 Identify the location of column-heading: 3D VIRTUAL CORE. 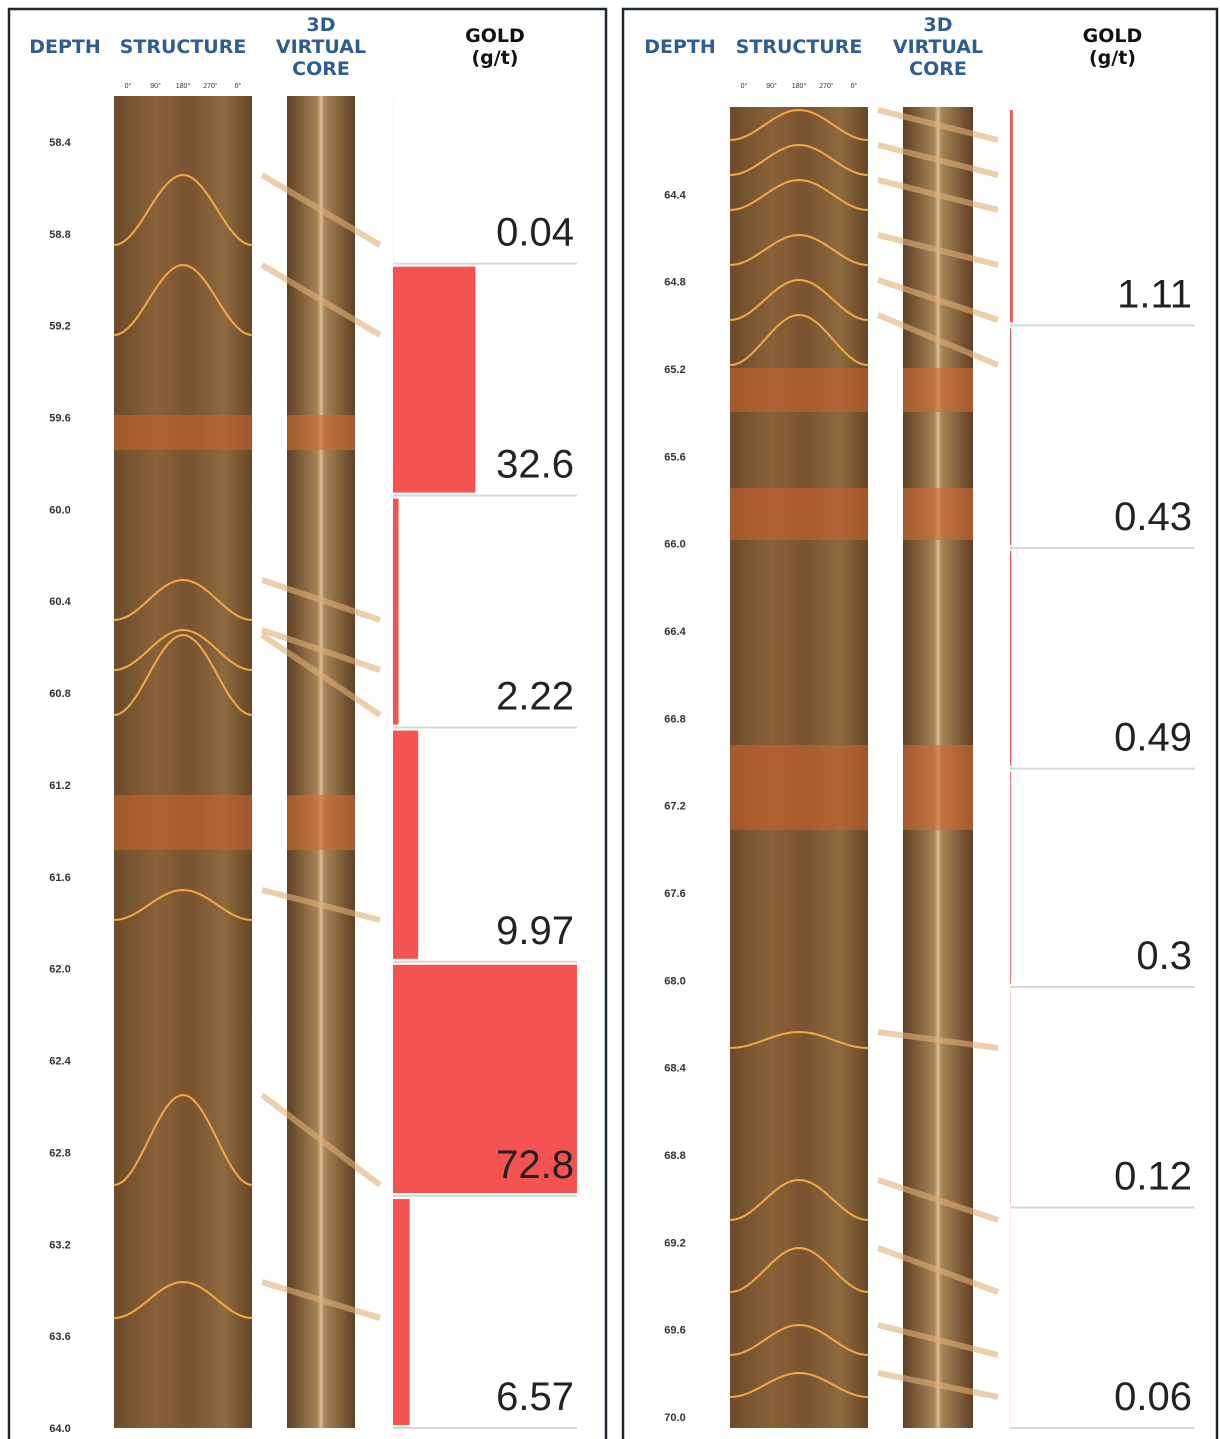
(938, 47).